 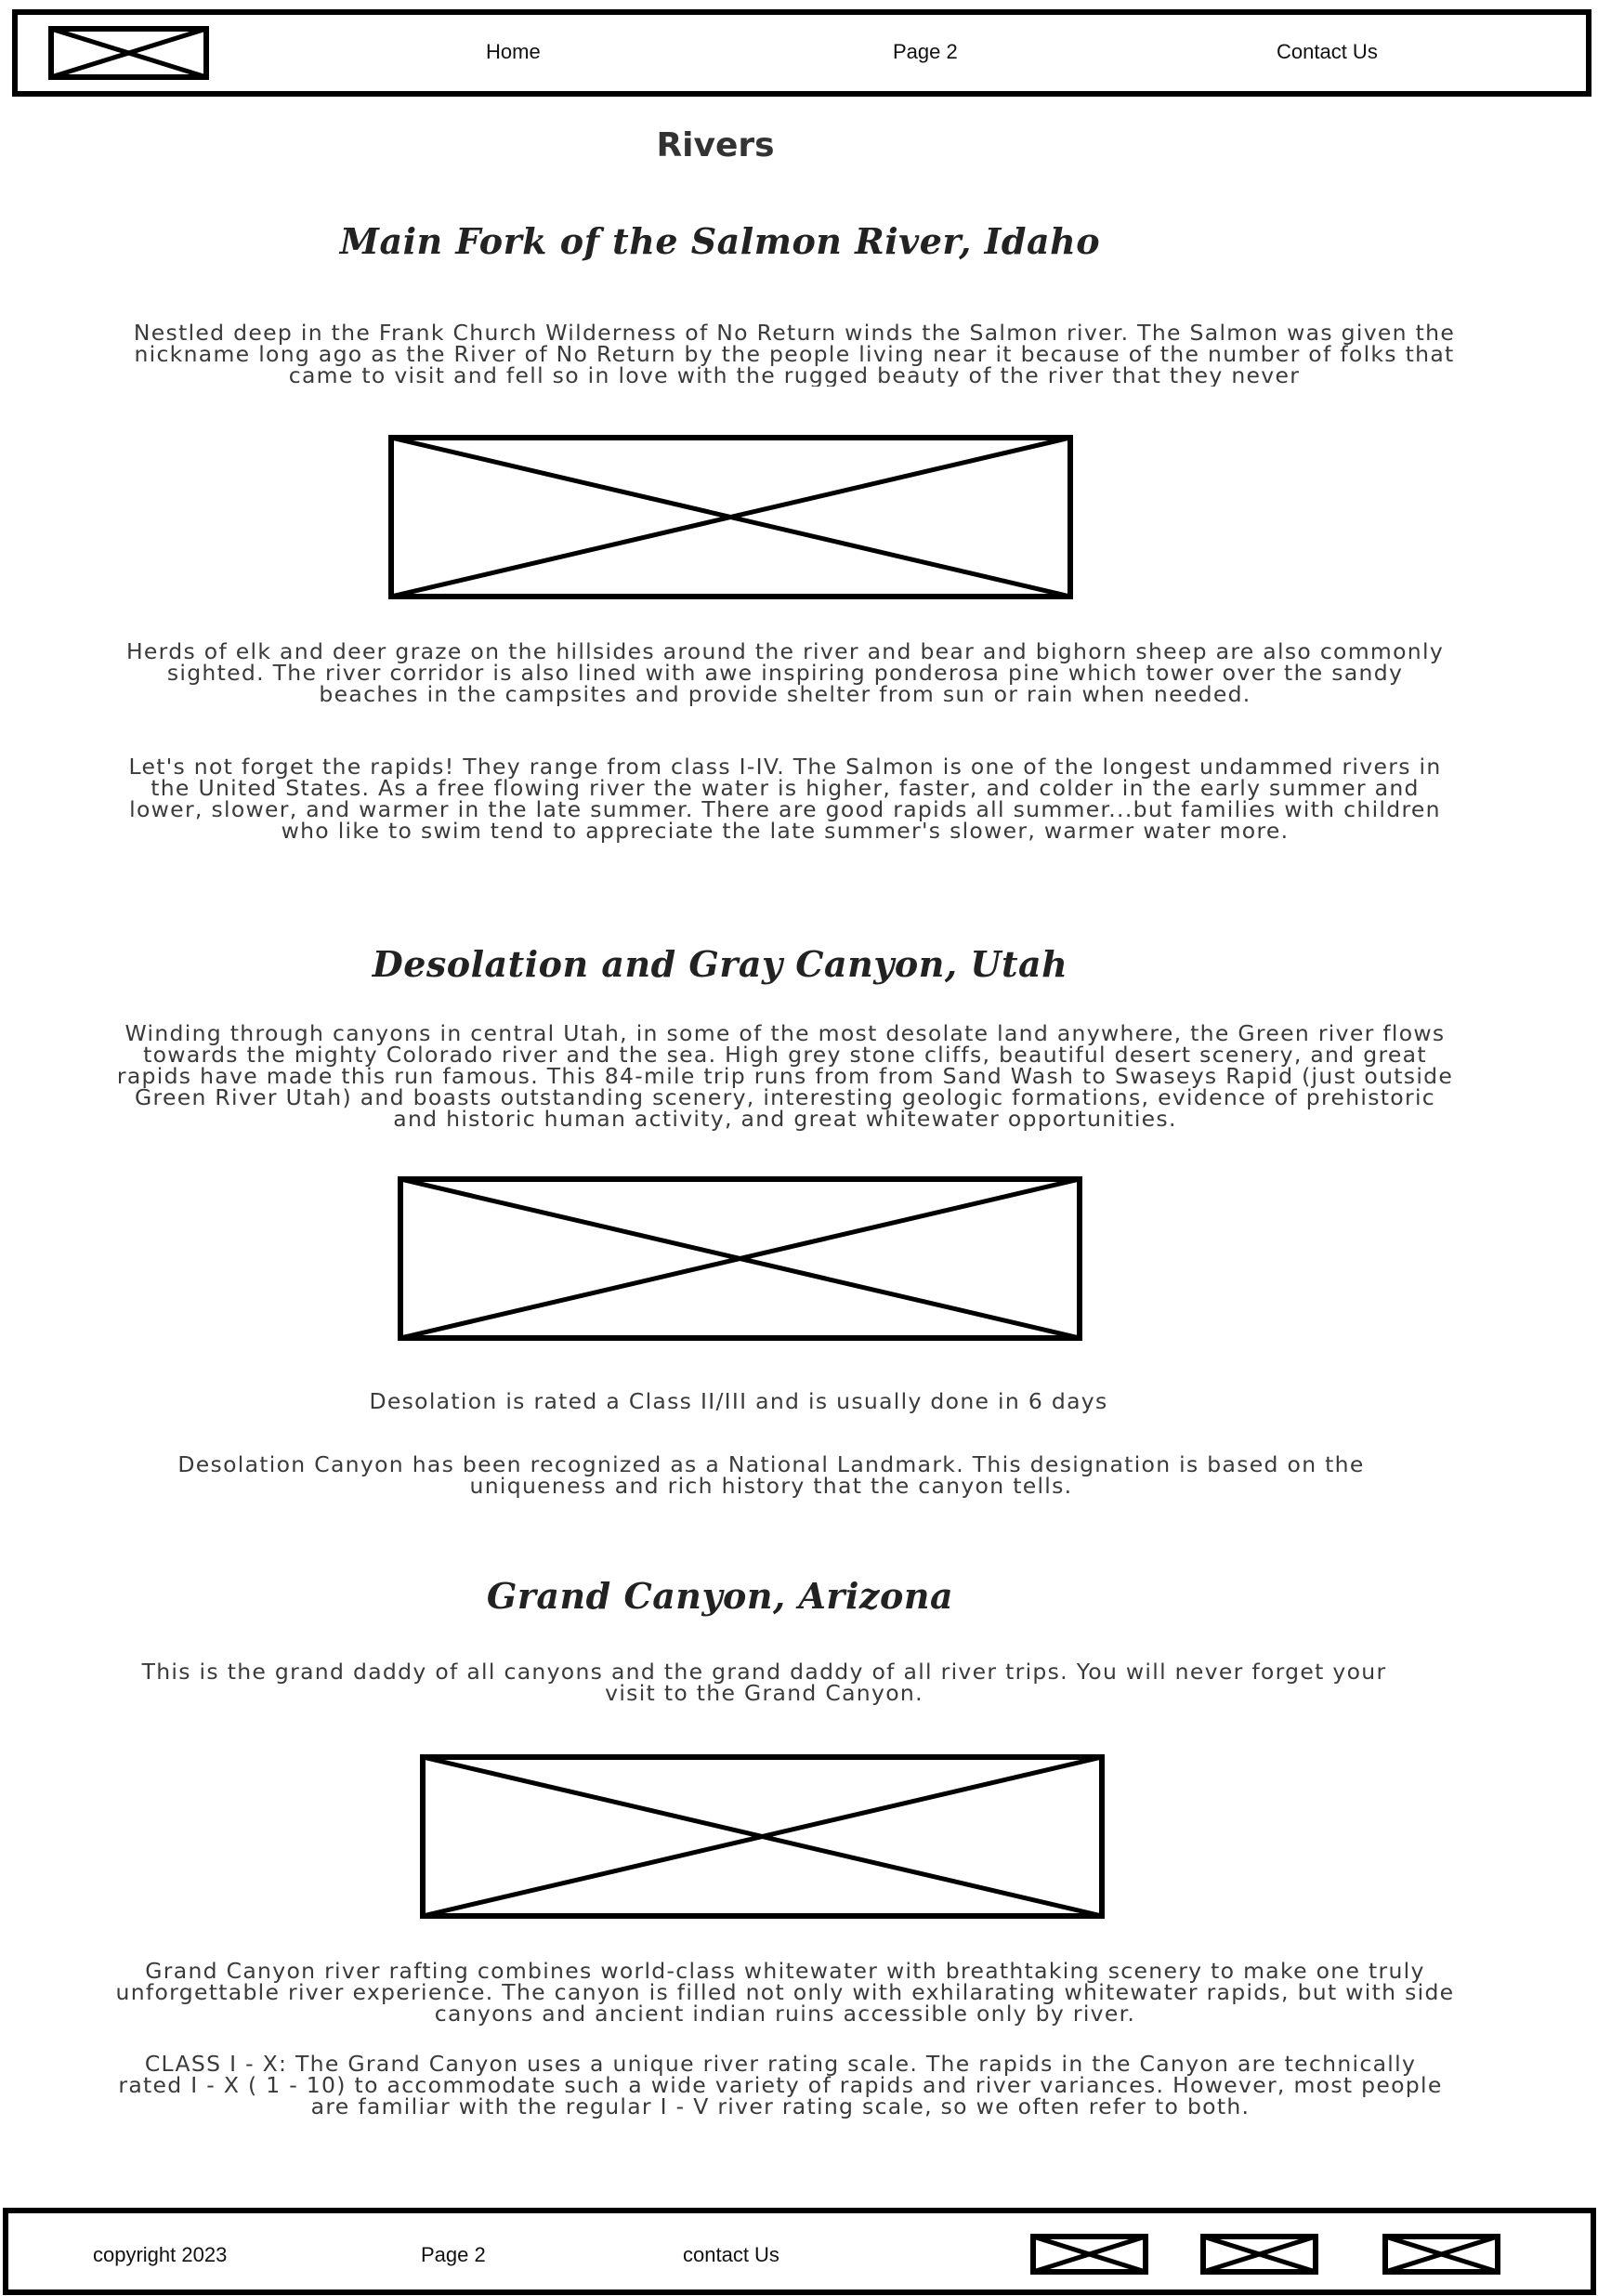 What do you see at coordinates (740, 1258) in the screenshot?
I see `desolation-image-placeholder-icon` at bounding box center [740, 1258].